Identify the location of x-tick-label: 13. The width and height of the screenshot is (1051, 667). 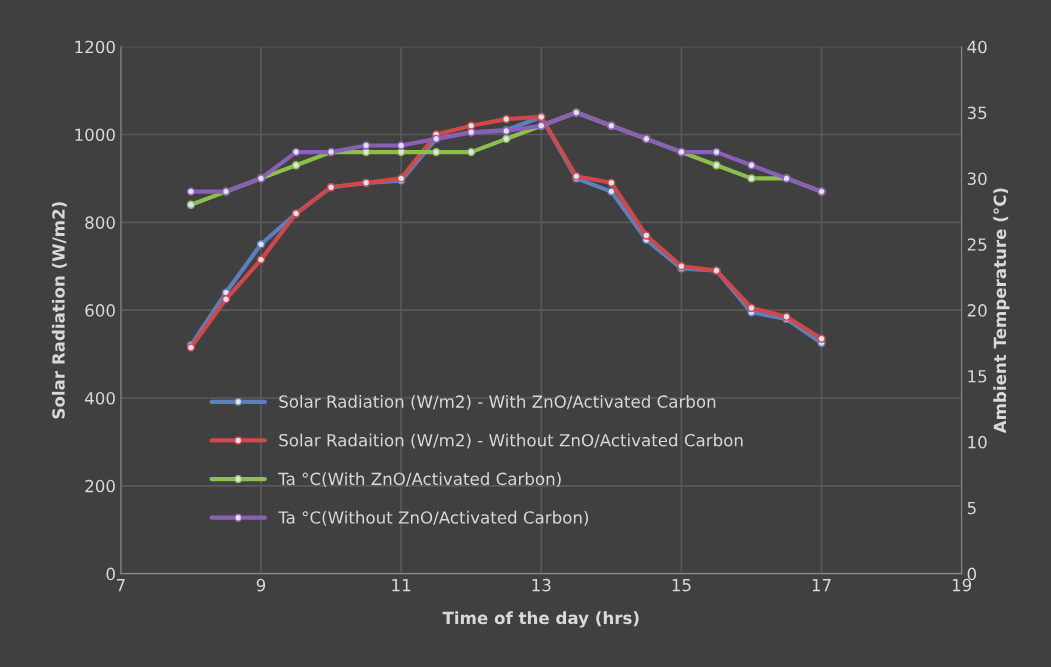
(541, 585).